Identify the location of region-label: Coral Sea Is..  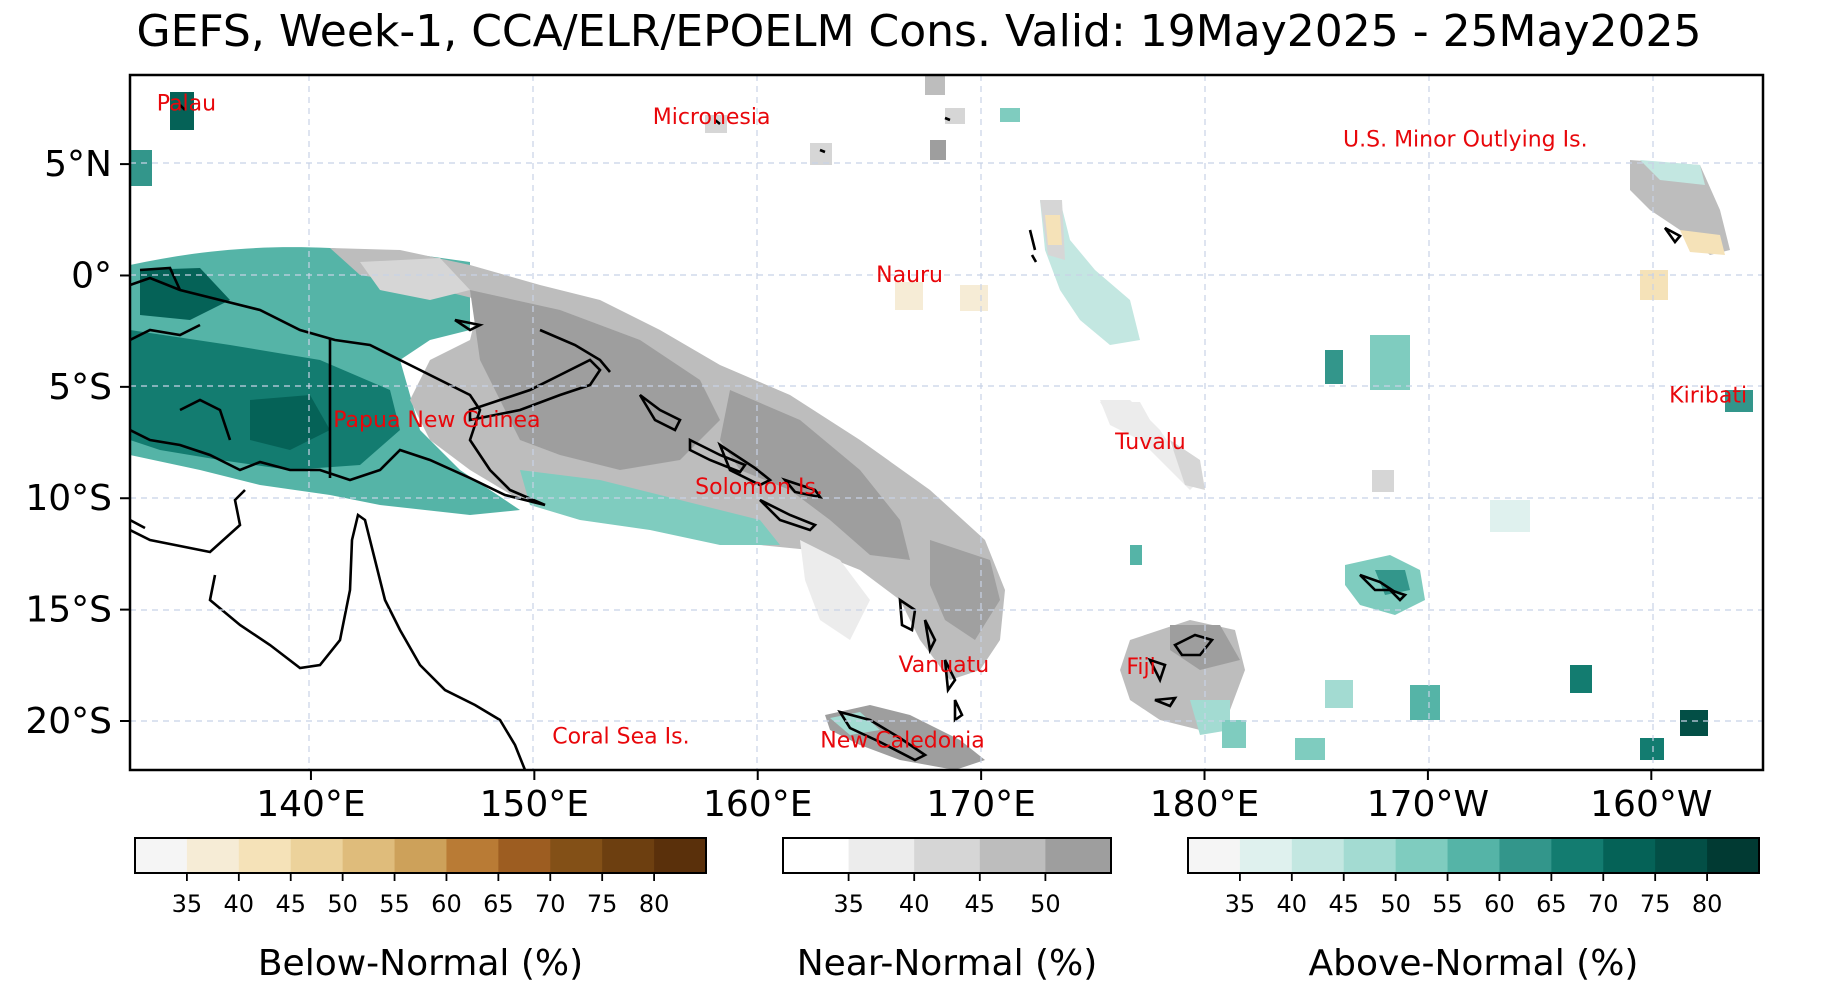
(620, 736).